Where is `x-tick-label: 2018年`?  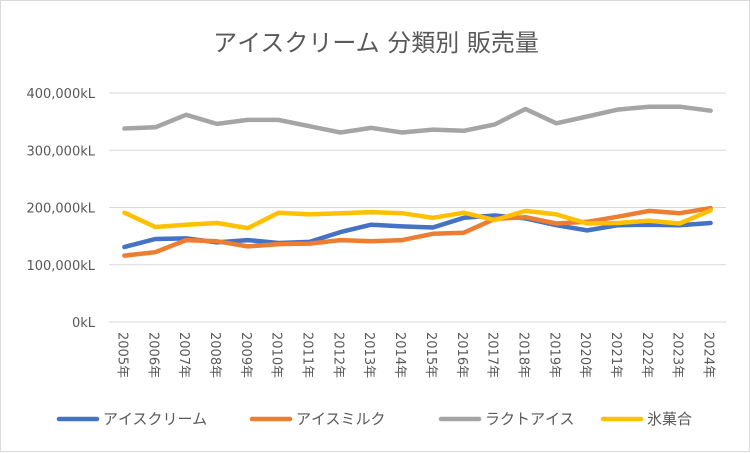
x-tick-label: 2018年 is located at coordinates (522, 355).